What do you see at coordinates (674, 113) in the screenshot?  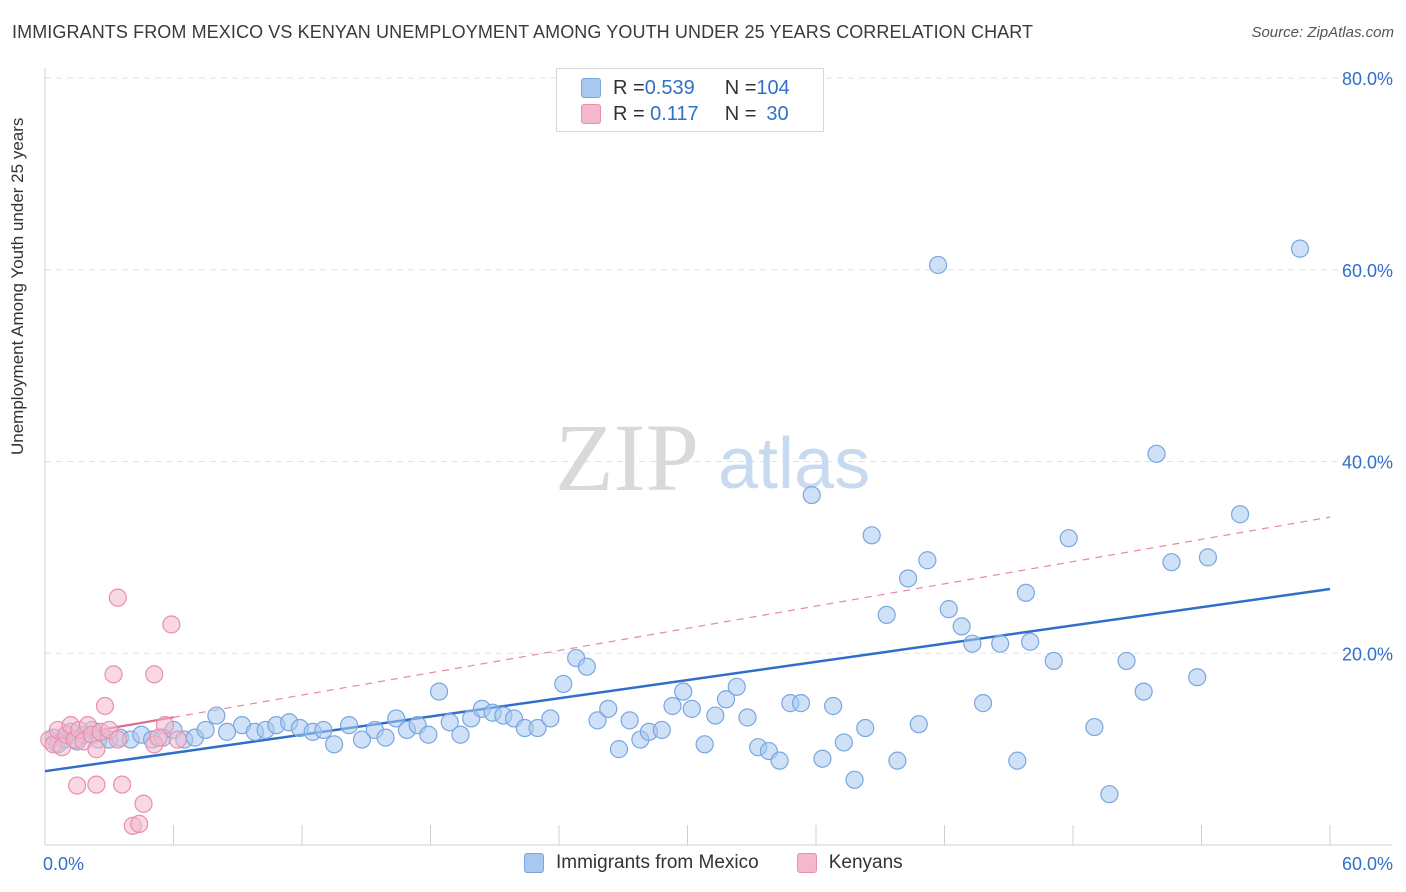 I see `r-value: 0.117` at bounding box center [674, 113].